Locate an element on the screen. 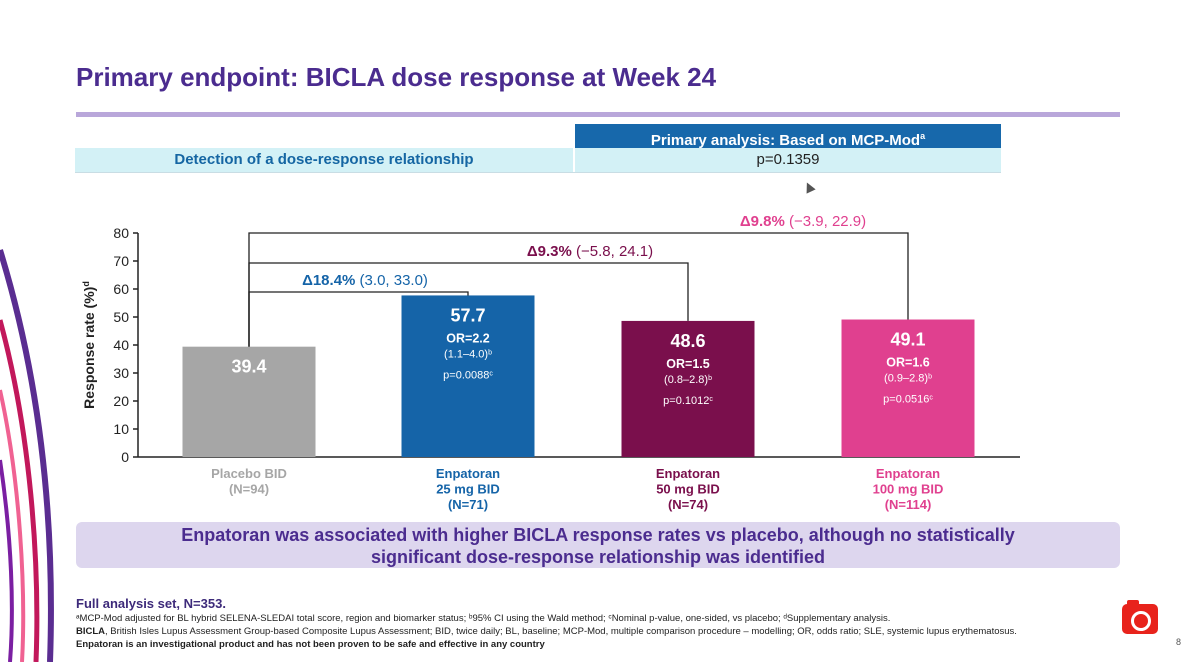 The height and width of the screenshot is (662, 1200). odds-ratio-ci: (0.8–2.8)b is located at coordinates (688, 380).